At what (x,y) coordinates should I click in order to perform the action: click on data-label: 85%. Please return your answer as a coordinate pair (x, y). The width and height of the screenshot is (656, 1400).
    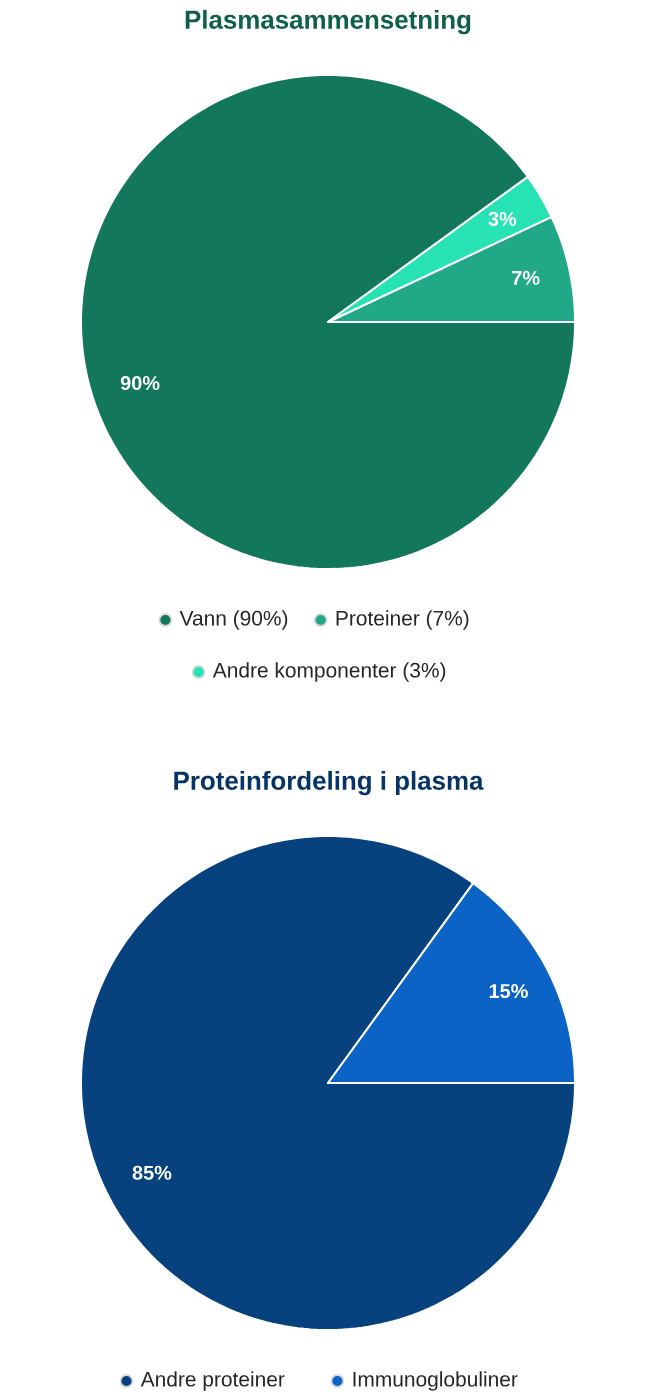
    Looking at the image, I should click on (152, 1172).